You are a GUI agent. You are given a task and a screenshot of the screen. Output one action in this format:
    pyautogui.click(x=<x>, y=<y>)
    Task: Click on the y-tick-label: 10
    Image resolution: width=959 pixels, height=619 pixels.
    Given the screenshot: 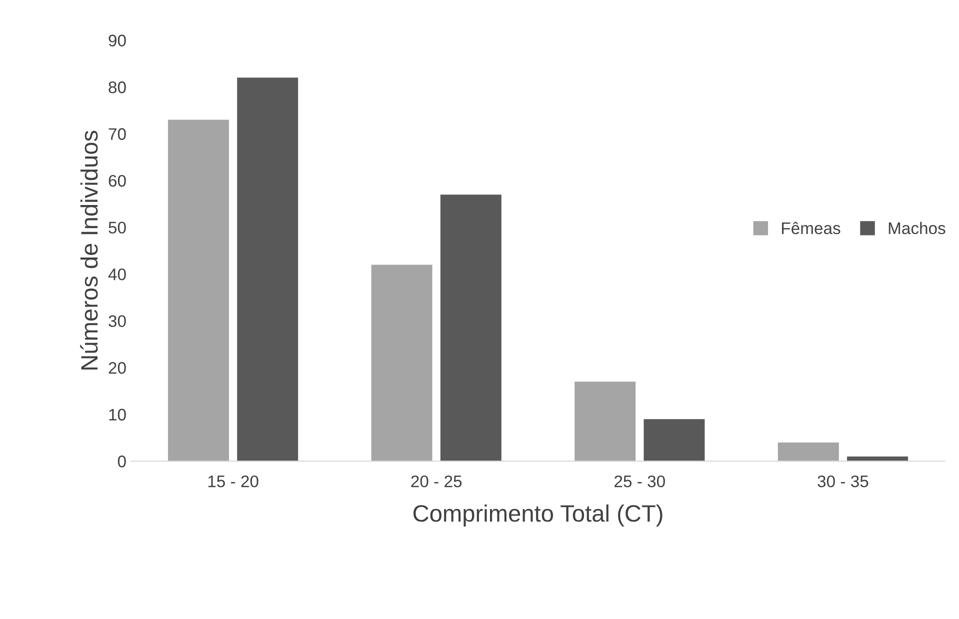 What is the action you would take?
    pyautogui.click(x=117, y=414)
    